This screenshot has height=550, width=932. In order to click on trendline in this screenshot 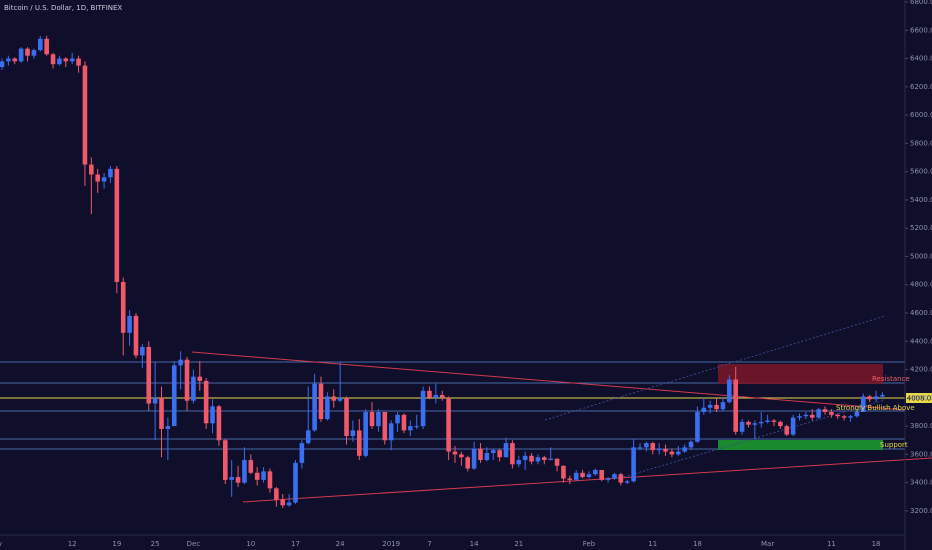, I will do `click(548, 381)`.